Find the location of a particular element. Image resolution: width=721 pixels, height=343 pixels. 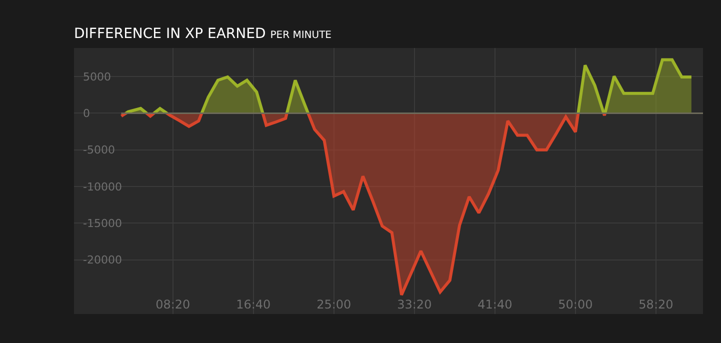

y-tick-label: -15000 is located at coordinates (102, 223).